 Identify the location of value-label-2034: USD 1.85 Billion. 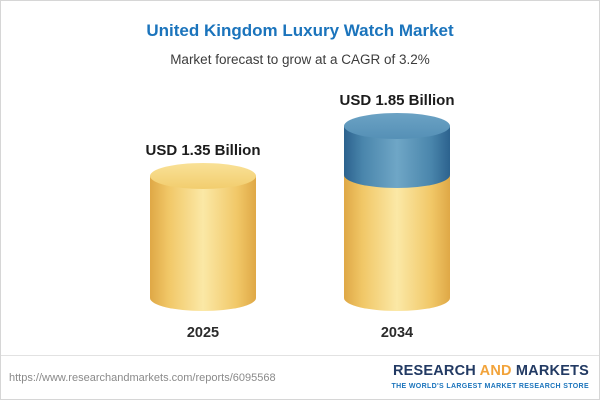
(397, 100).